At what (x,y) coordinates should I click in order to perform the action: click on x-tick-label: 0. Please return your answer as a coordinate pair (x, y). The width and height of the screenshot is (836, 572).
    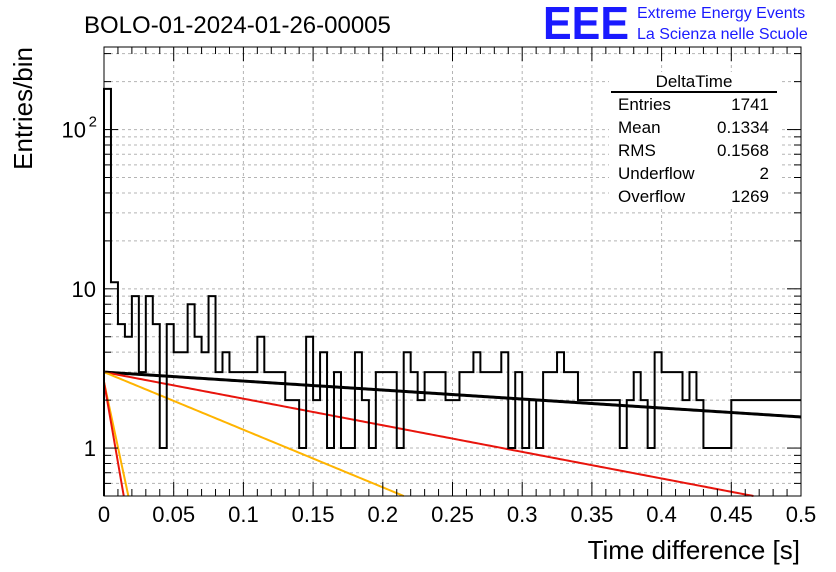
    Looking at the image, I should click on (104, 514).